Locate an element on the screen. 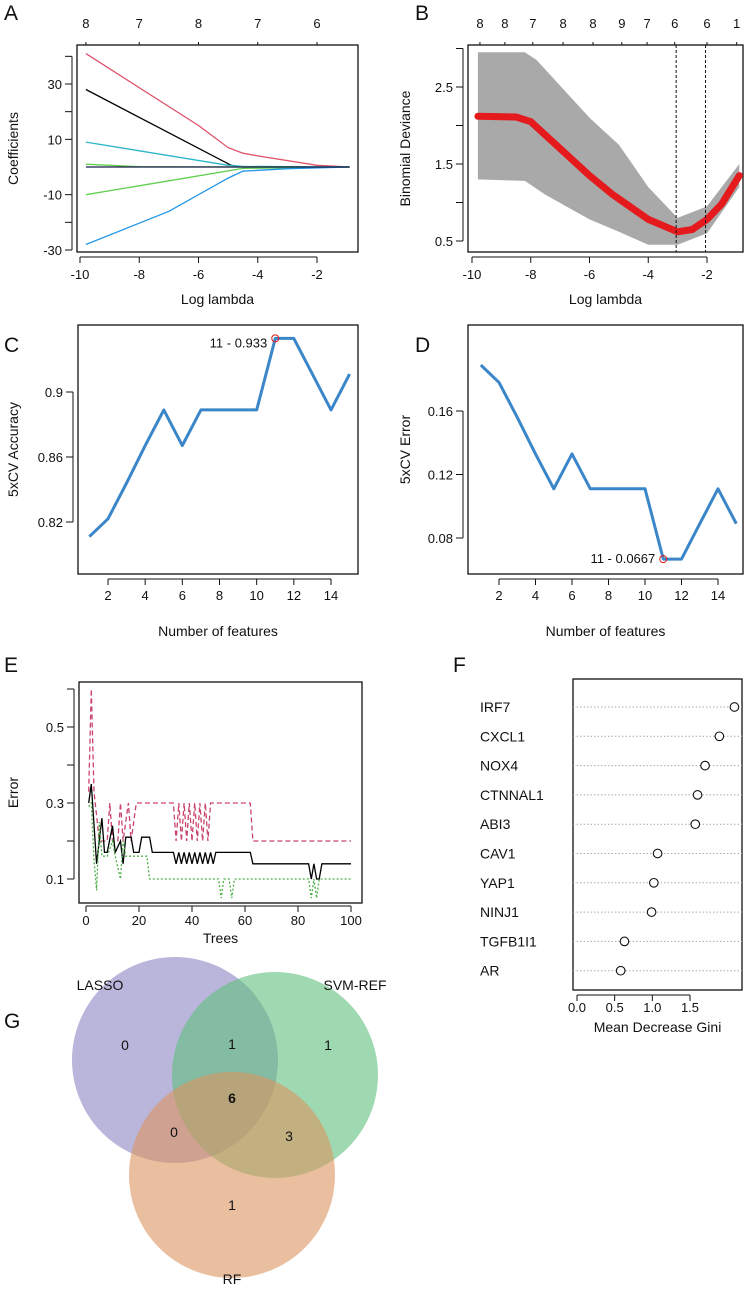 The image size is (751, 1291). y-tick-label: 0.08 is located at coordinates (440, 538).